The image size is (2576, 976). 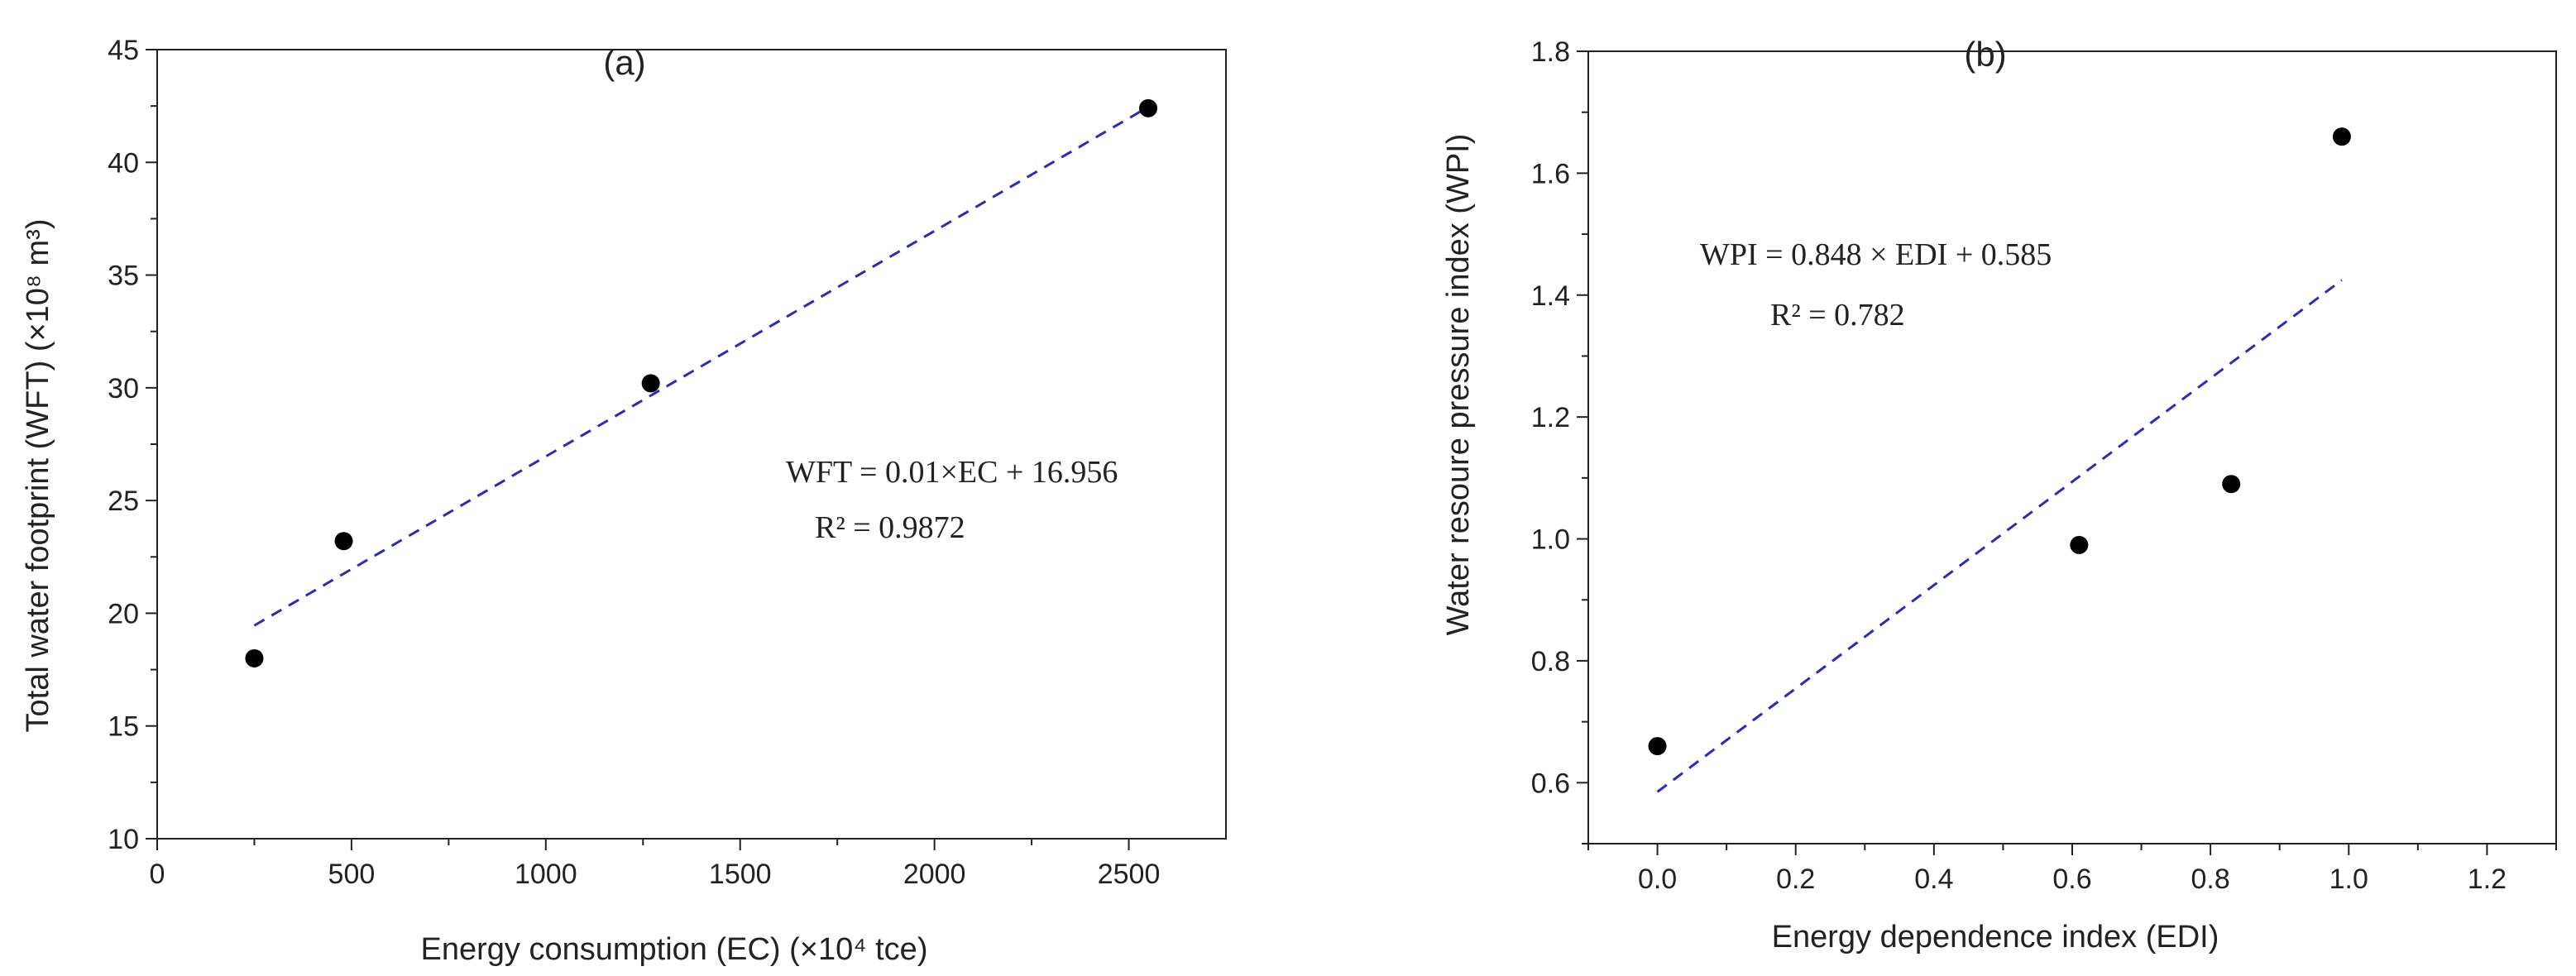 I want to click on panel-b-x-tick-label: 0.2, so click(x=1796, y=879).